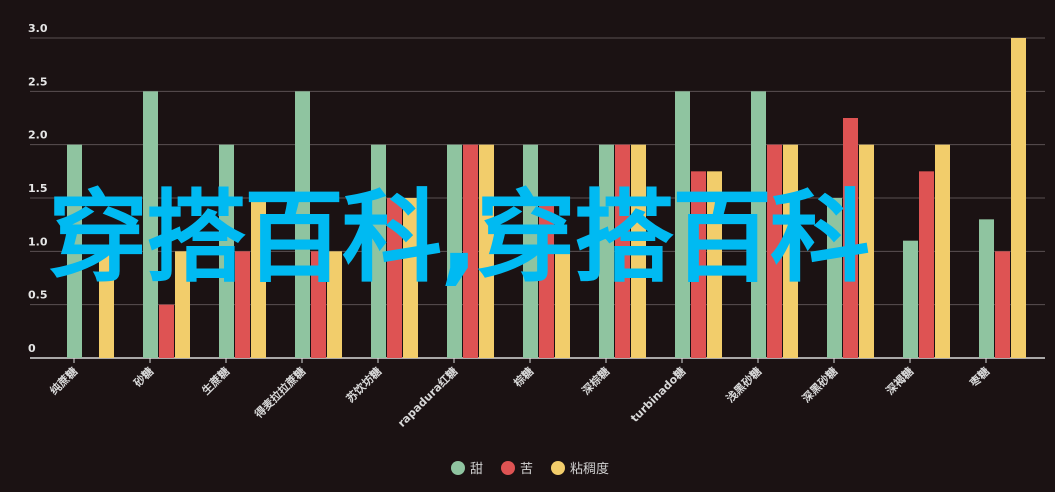 The image size is (1055, 492). What do you see at coordinates (454, 251) in the screenshot?
I see `bar-甜-rapadura红糖` at bounding box center [454, 251].